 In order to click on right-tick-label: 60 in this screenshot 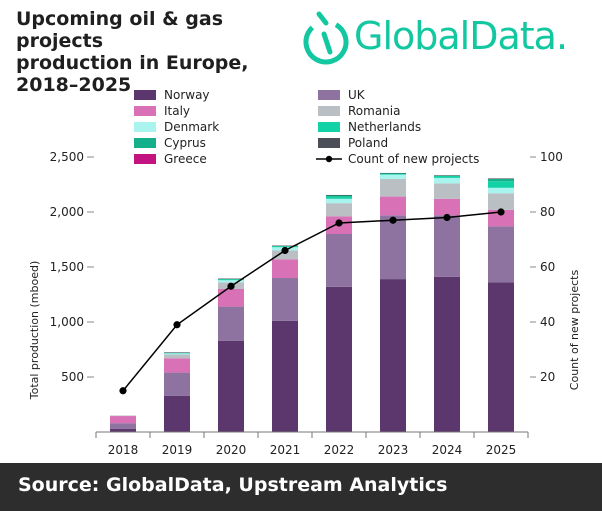, I will do `click(547, 267)`.